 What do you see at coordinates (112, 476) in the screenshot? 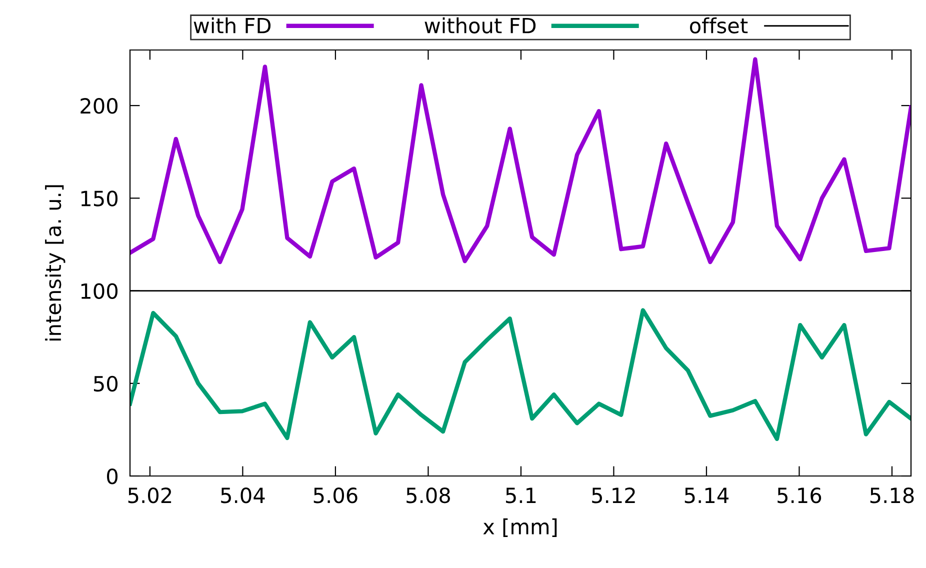
I see `y-tick-label: 0` at bounding box center [112, 476].